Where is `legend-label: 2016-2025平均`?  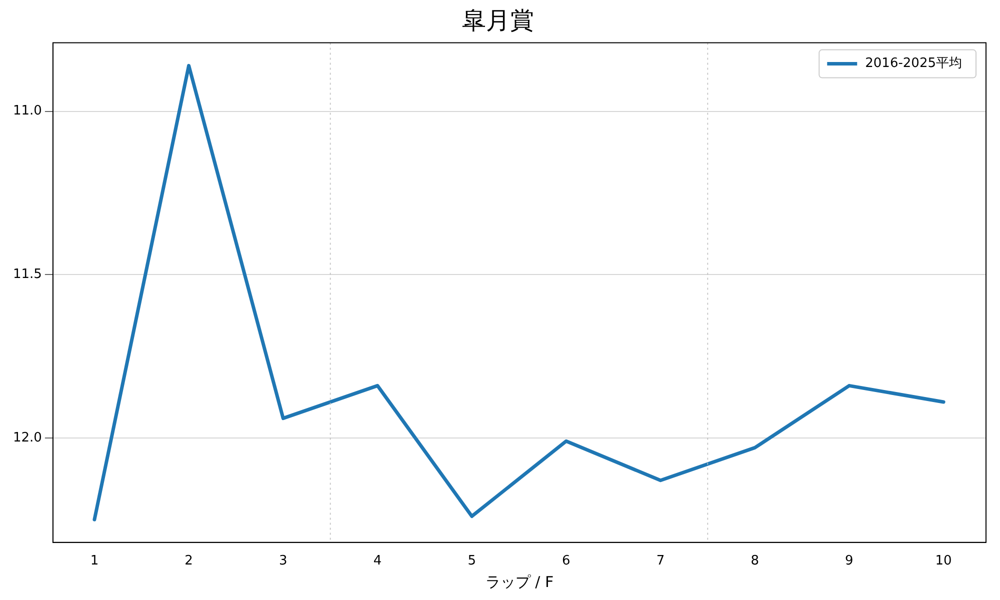 legend-label: 2016-2025平均 is located at coordinates (913, 64).